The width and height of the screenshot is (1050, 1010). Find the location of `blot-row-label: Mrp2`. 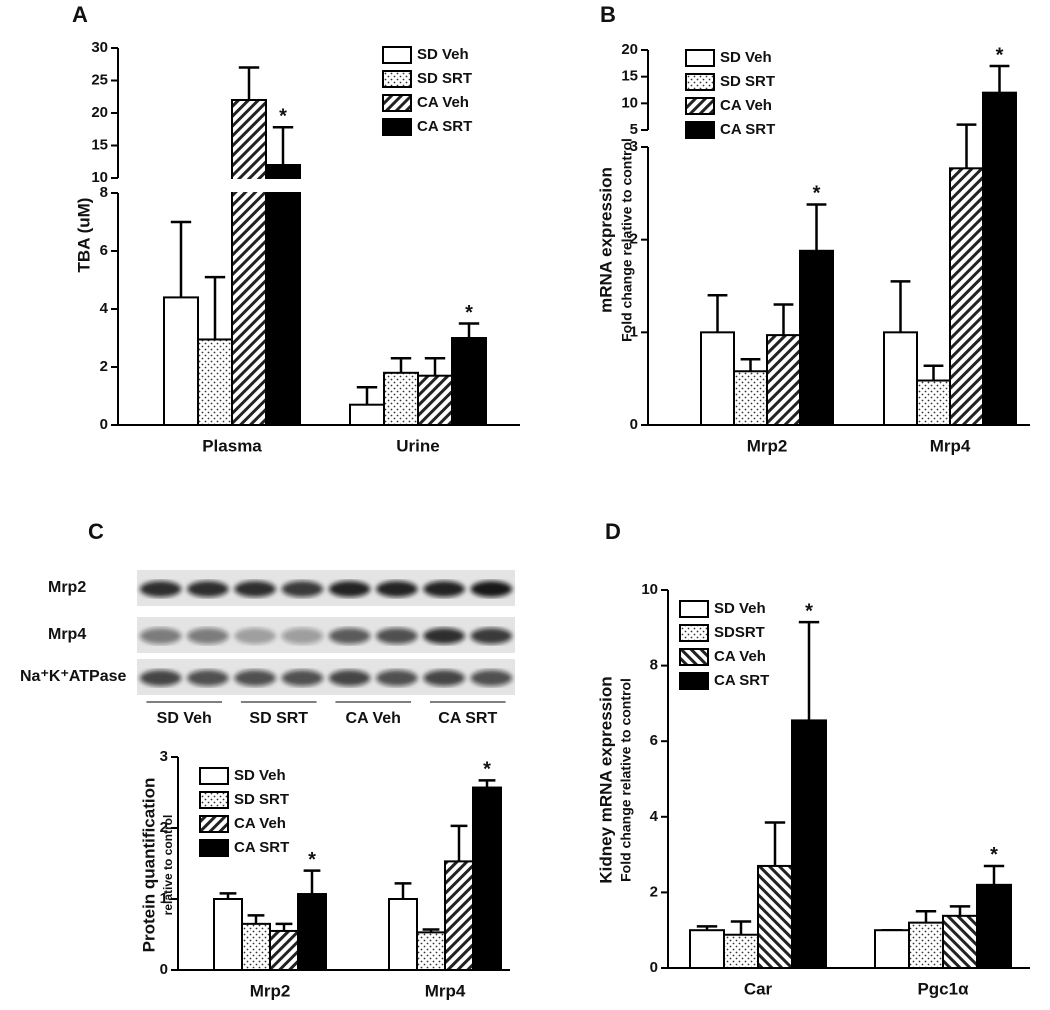

blot-row-label: Mrp2 is located at coordinates (67, 587).